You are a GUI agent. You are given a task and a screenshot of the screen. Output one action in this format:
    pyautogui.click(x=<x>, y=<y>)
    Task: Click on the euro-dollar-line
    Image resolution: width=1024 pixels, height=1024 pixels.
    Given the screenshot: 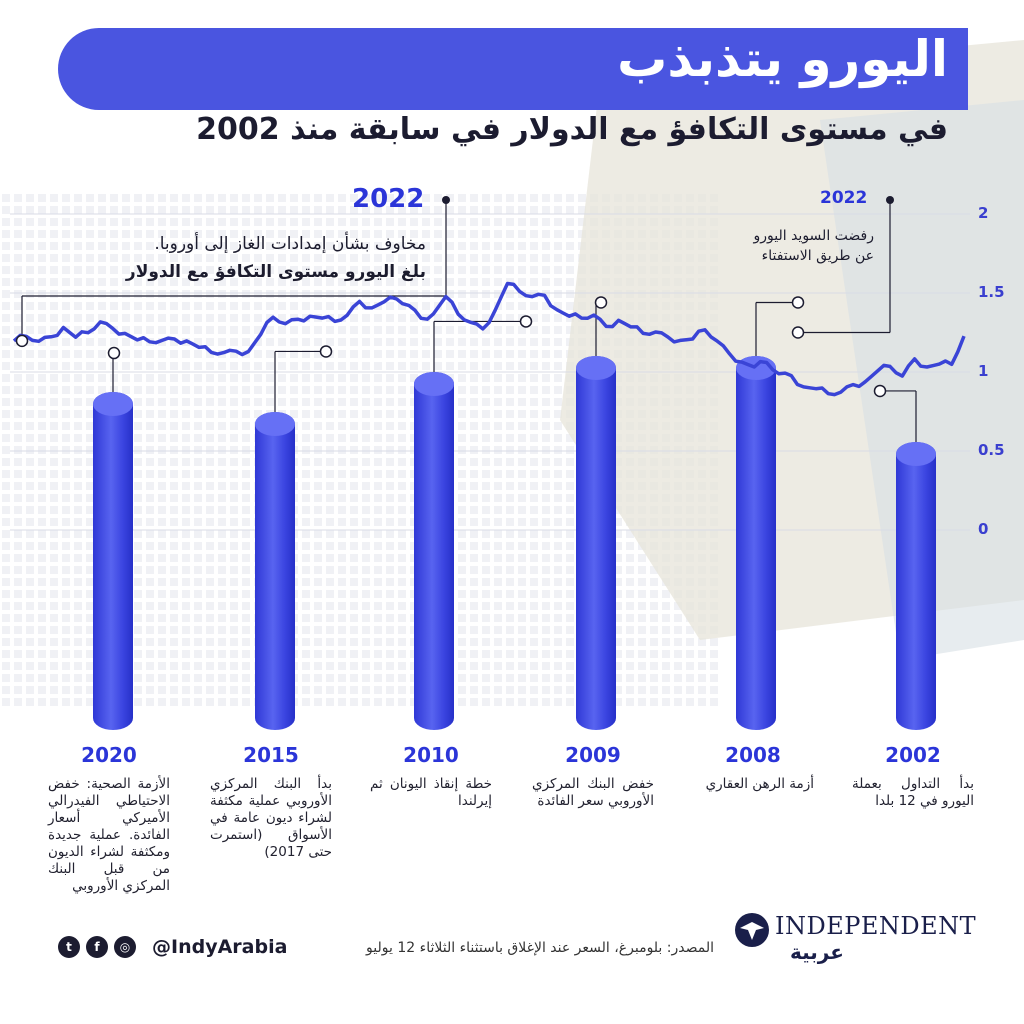 What is the action you would take?
    pyautogui.click(x=489, y=339)
    